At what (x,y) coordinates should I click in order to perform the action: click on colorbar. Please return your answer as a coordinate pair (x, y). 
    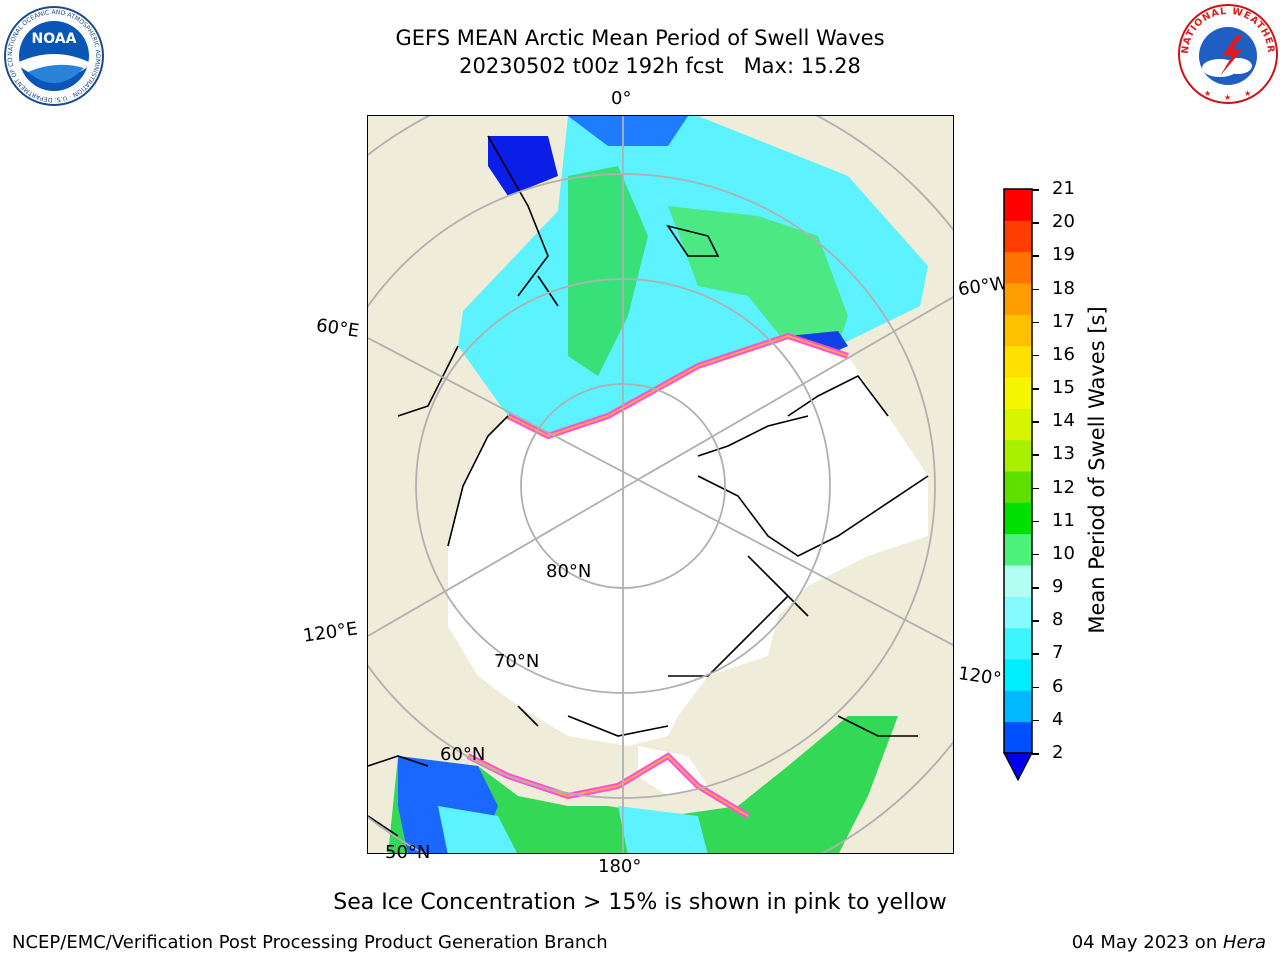
    Looking at the image, I should click on (1018, 485).